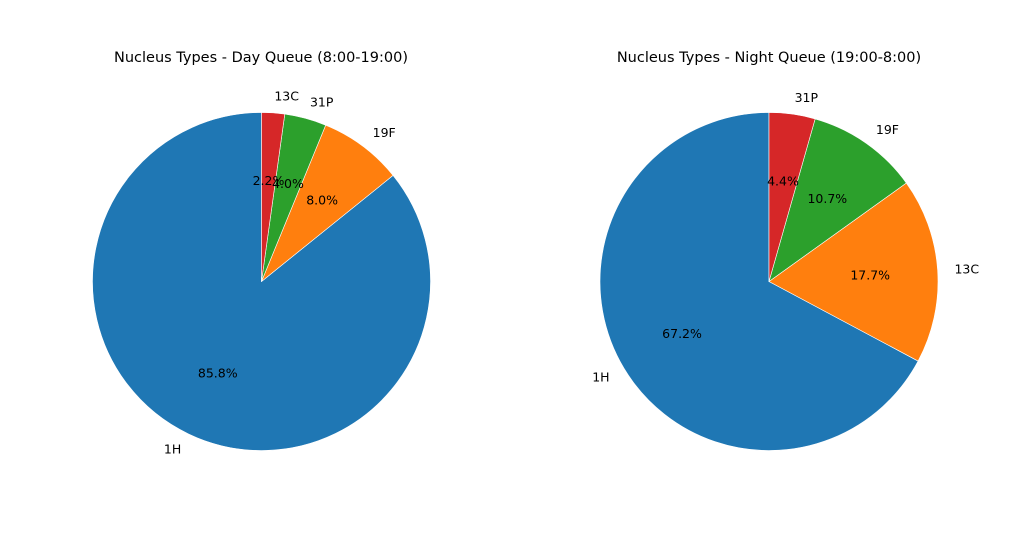 The width and height of the screenshot is (1031, 543). Describe the element at coordinates (288, 183) in the screenshot. I see `day-queue-pct-label-31p: 4.0%` at that location.